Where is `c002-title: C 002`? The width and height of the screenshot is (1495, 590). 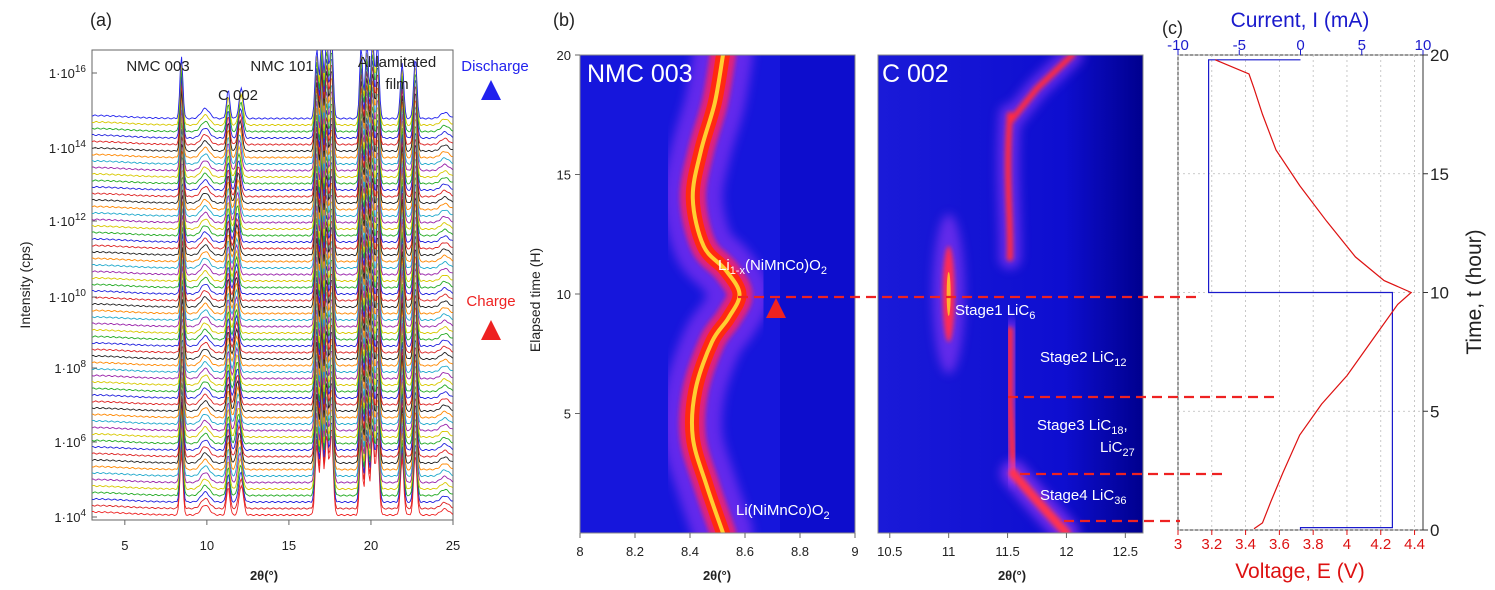 c002-title: C 002 is located at coordinates (915, 74).